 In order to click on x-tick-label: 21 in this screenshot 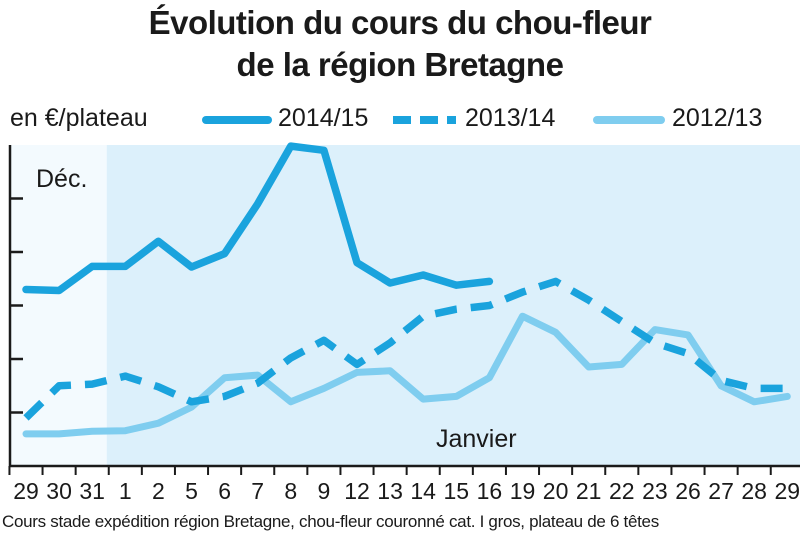, I will do `click(589, 491)`.